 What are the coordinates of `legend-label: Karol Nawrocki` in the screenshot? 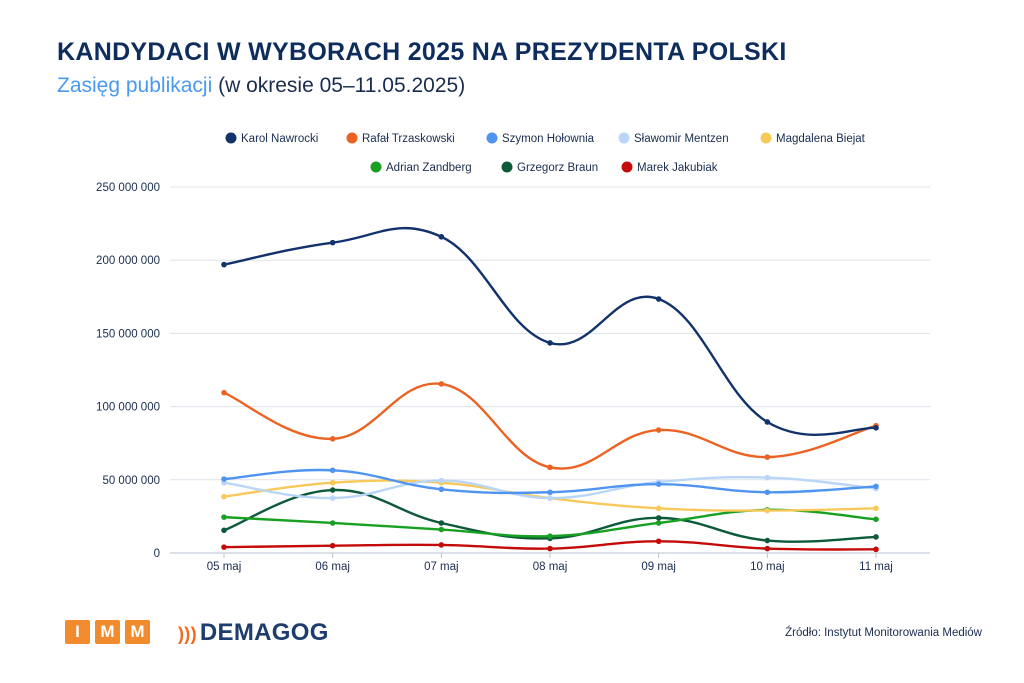 It's located at (279, 139).